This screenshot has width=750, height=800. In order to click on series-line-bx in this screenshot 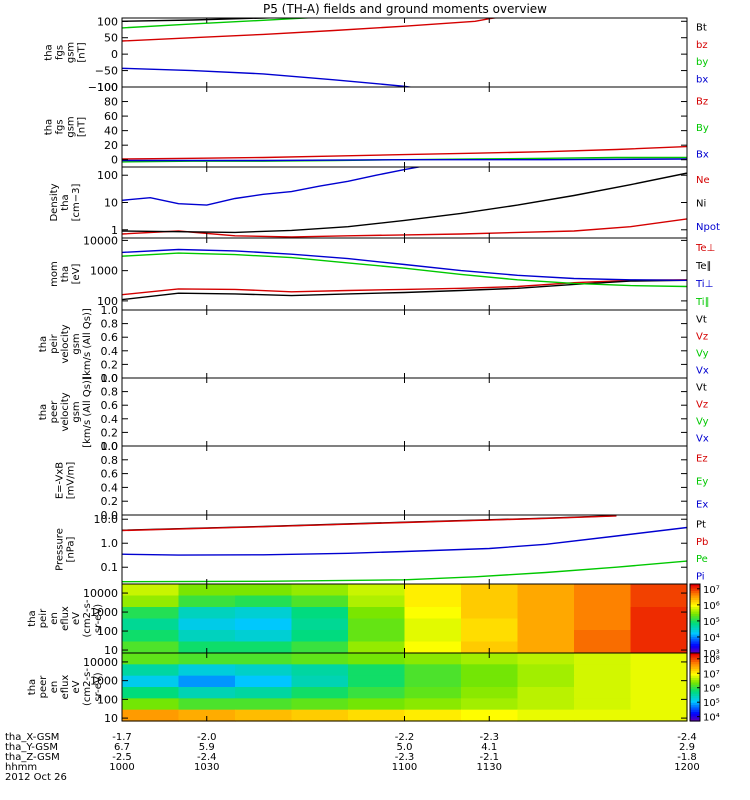, I will do `click(268, 77)`.